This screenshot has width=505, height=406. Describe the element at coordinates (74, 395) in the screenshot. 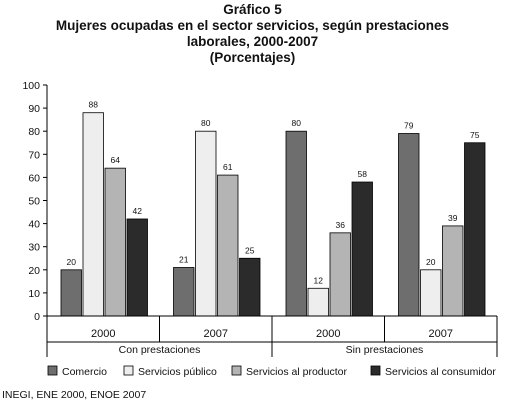

I see `source-note: INEGI, ENE 2000, ENOE 2007` at that location.